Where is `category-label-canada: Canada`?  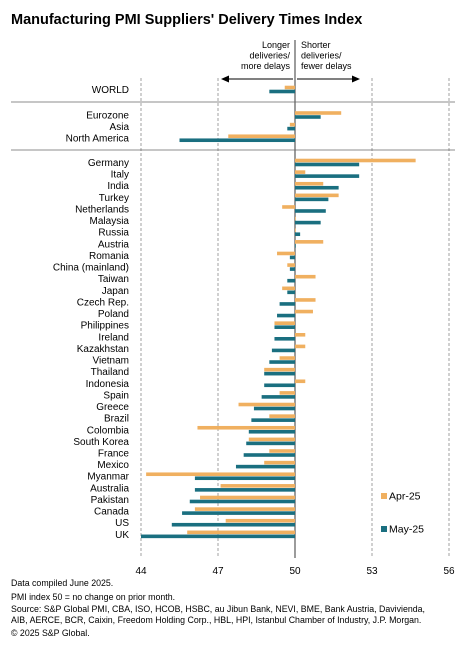 category-label-canada: Canada is located at coordinates (111, 512).